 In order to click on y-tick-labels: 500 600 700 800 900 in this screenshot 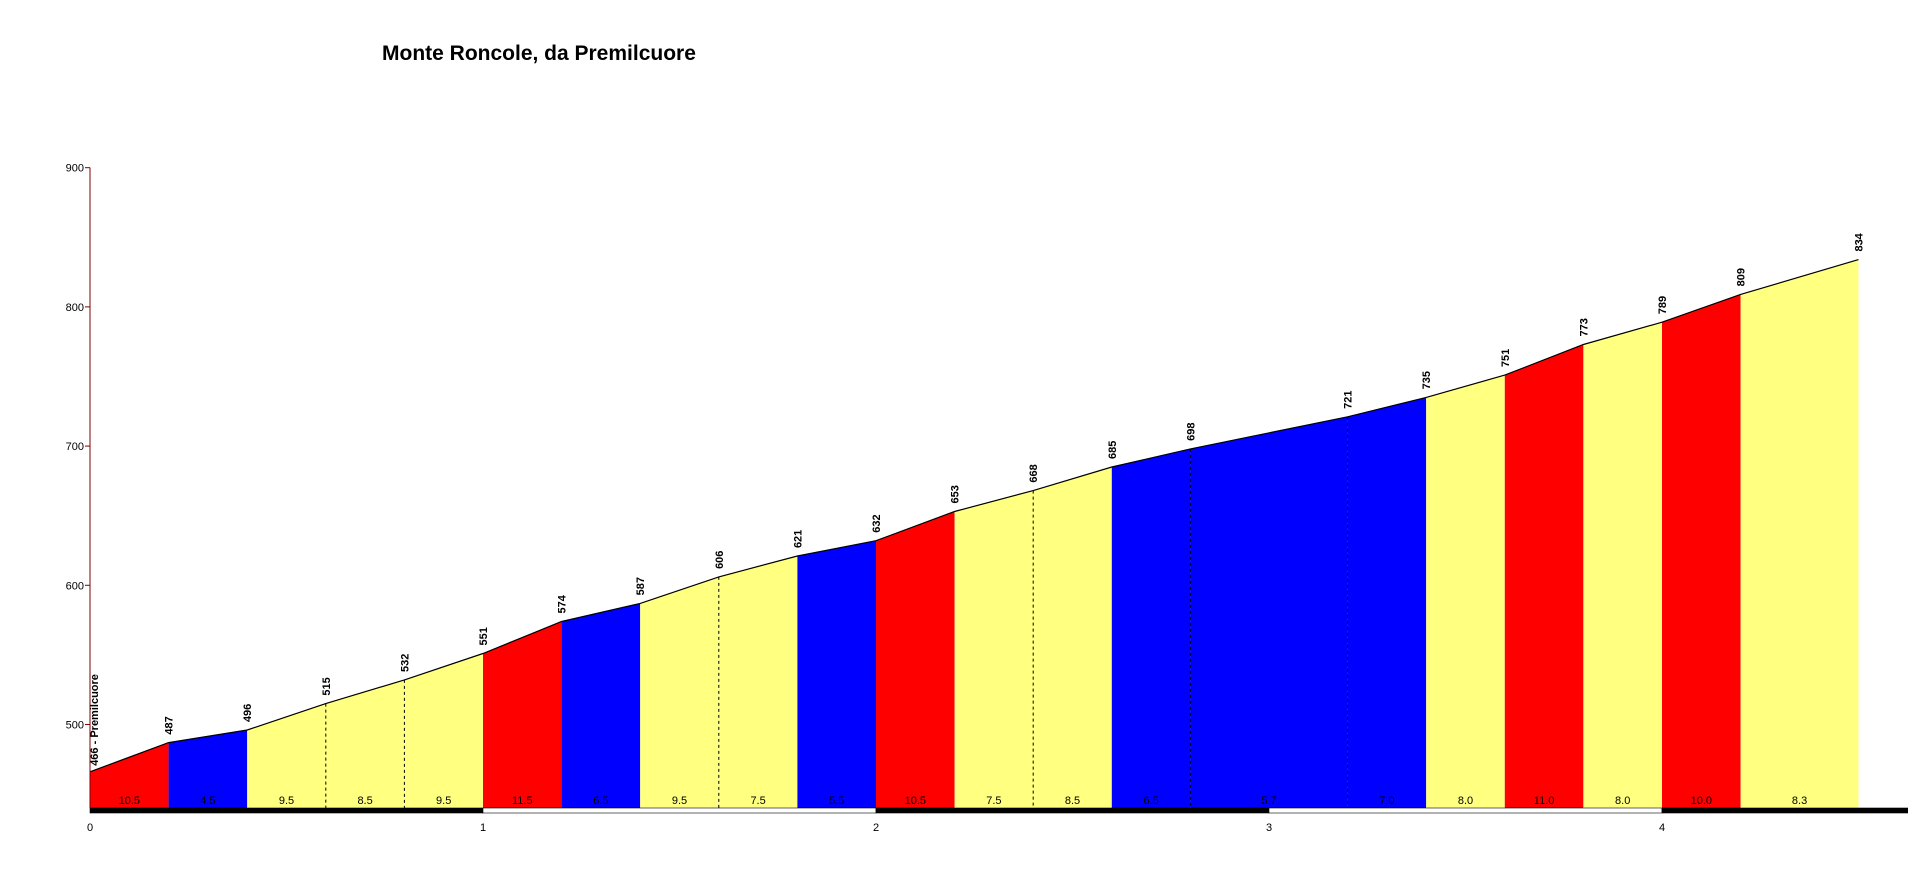, I will do `click(75, 447)`.